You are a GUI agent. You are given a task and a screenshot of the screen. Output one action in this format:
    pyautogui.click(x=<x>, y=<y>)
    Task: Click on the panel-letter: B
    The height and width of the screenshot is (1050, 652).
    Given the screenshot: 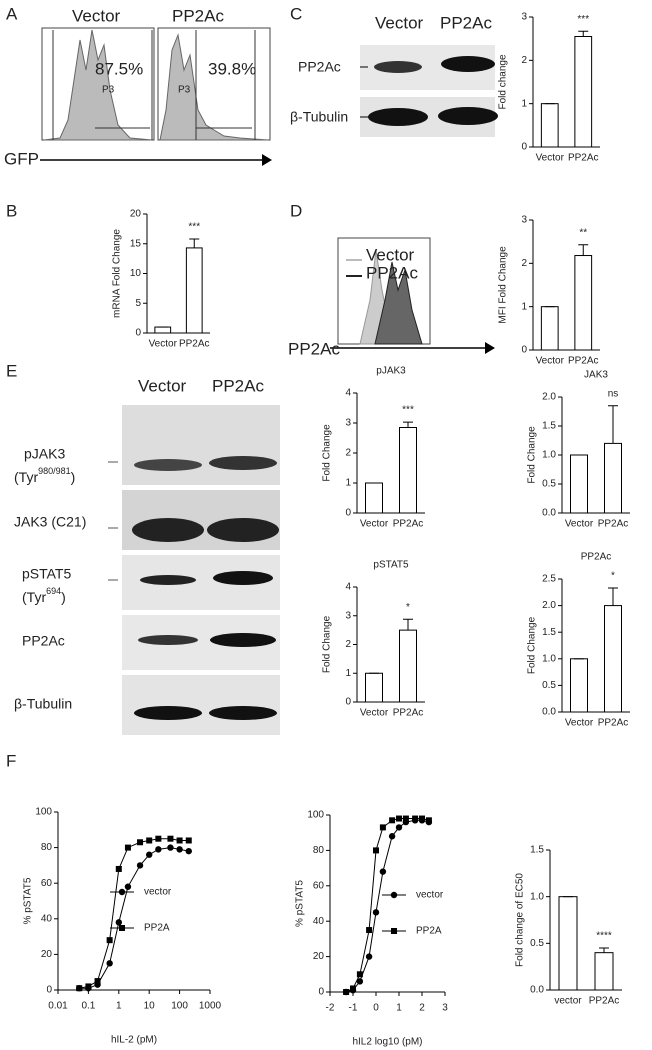 What is the action you would take?
    pyautogui.click(x=11, y=210)
    